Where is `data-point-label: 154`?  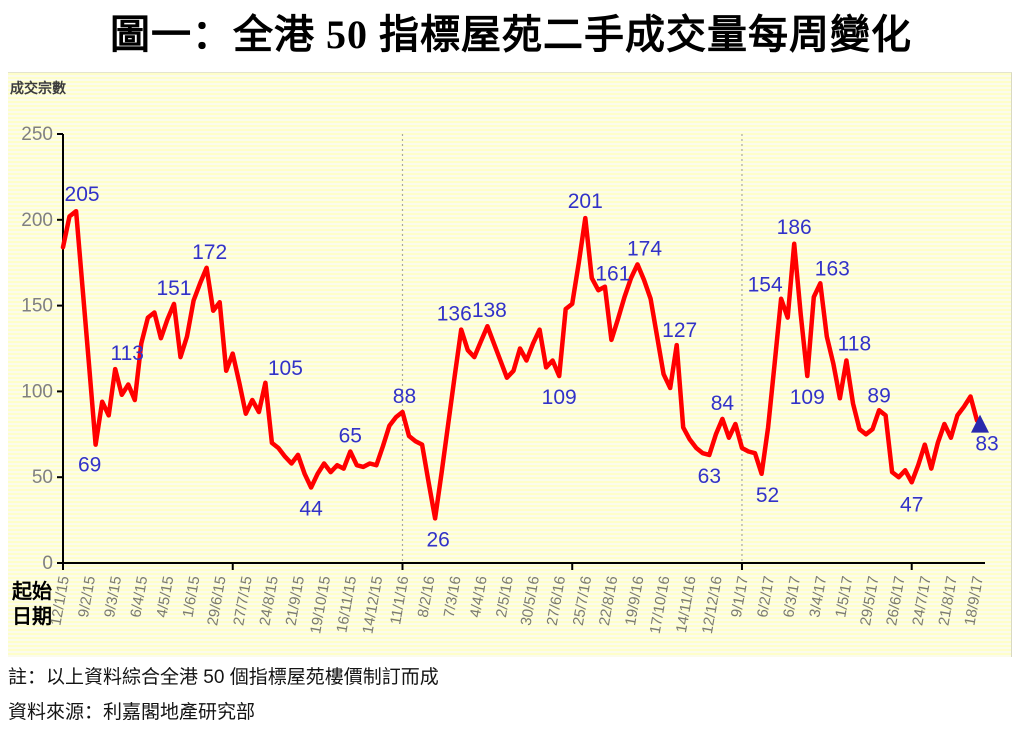 data-point-label: 154 is located at coordinates (765, 285).